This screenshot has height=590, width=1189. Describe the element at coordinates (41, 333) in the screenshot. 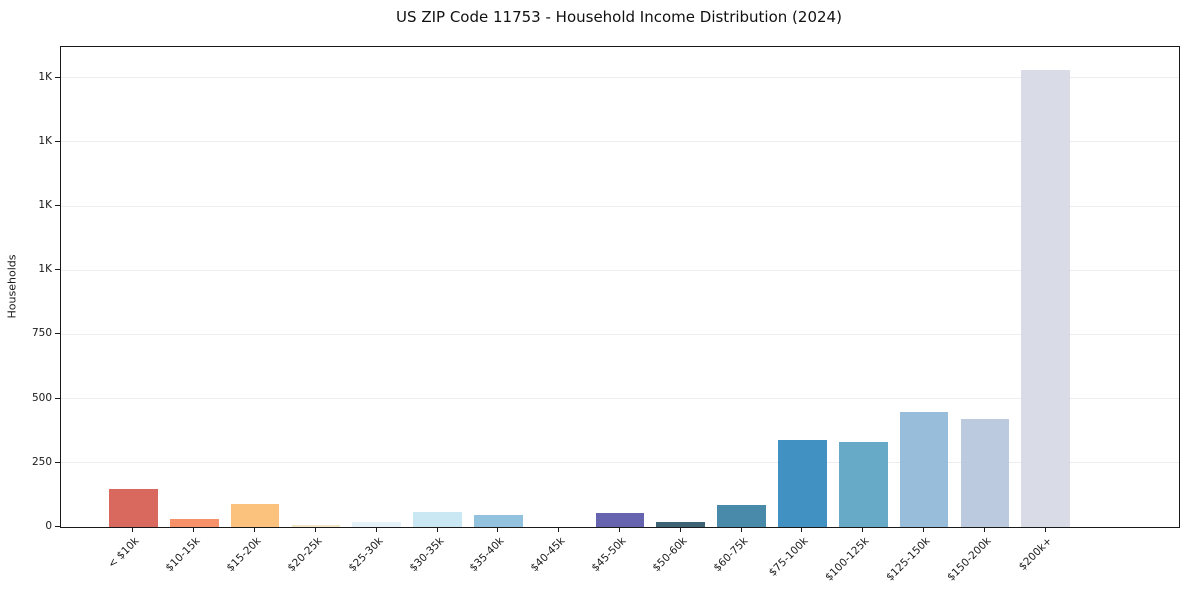

I see `y-tick-label: 750` at that location.